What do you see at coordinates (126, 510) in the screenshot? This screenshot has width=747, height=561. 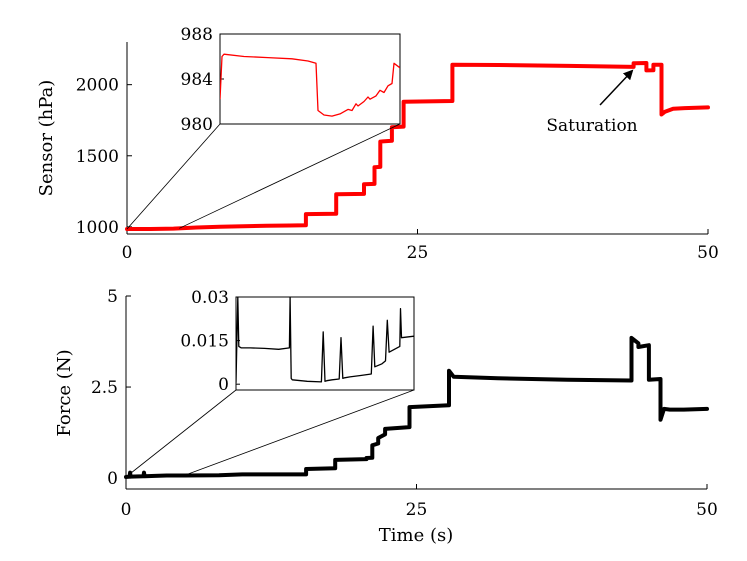 I see `force-x-tick-label: 0` at bounding box center [126, 510].